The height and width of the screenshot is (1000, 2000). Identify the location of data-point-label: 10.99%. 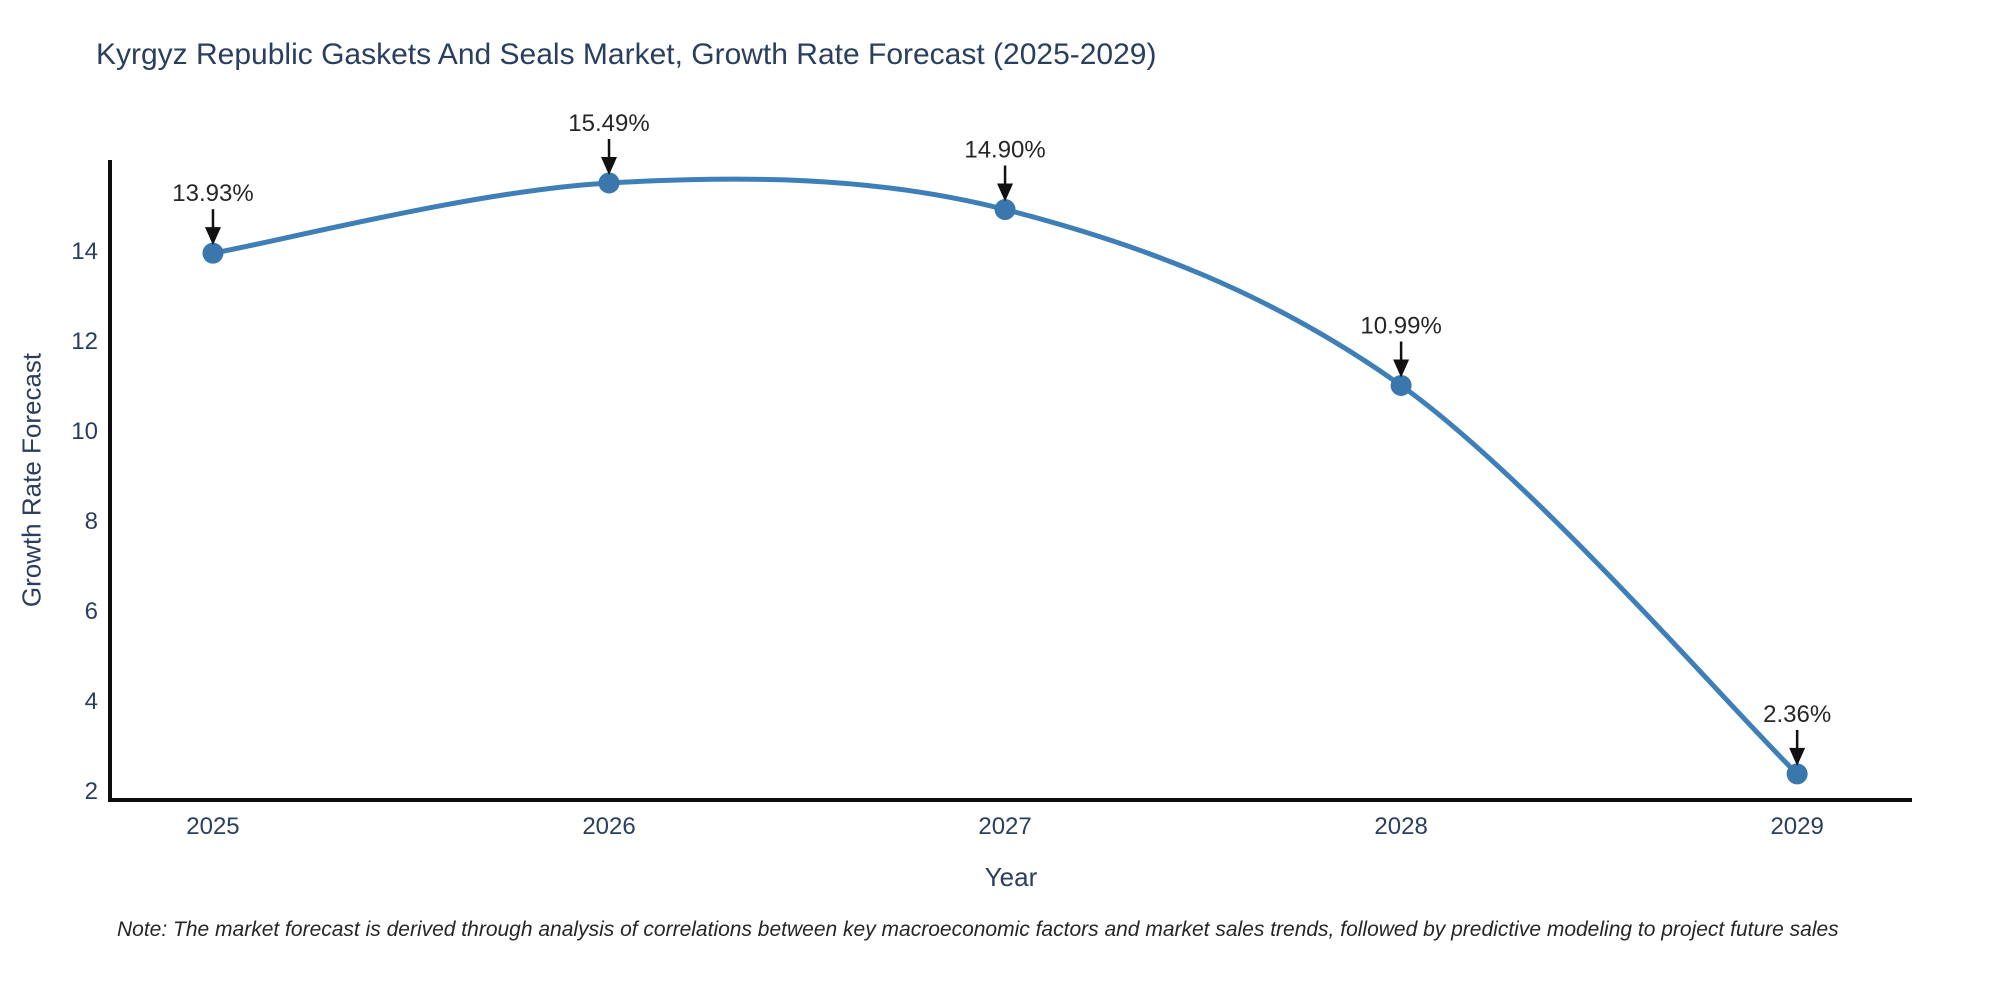
(1400, 325).